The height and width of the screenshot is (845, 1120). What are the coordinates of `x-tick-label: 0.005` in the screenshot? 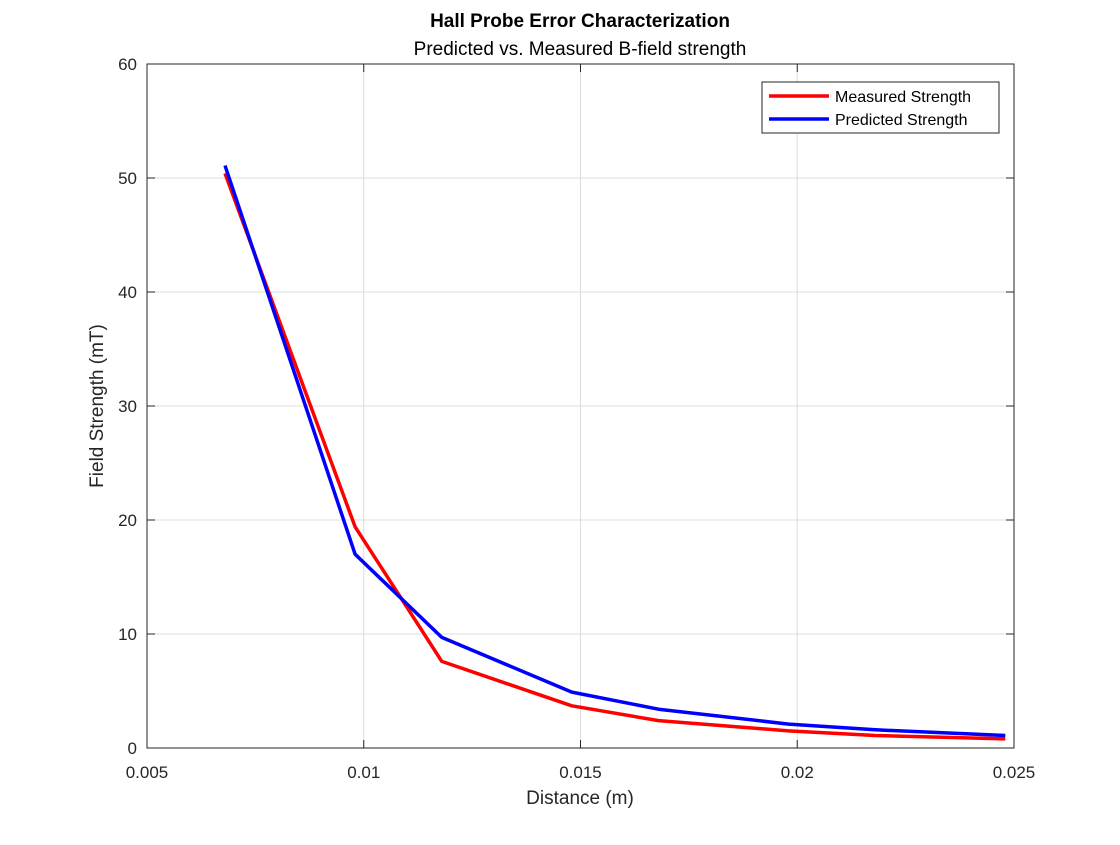 It's located at (147, 772).